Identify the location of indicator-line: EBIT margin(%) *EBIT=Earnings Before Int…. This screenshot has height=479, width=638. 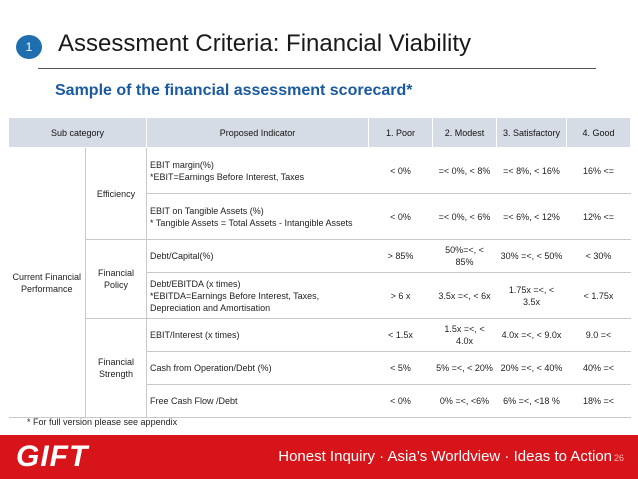
(227, 170).